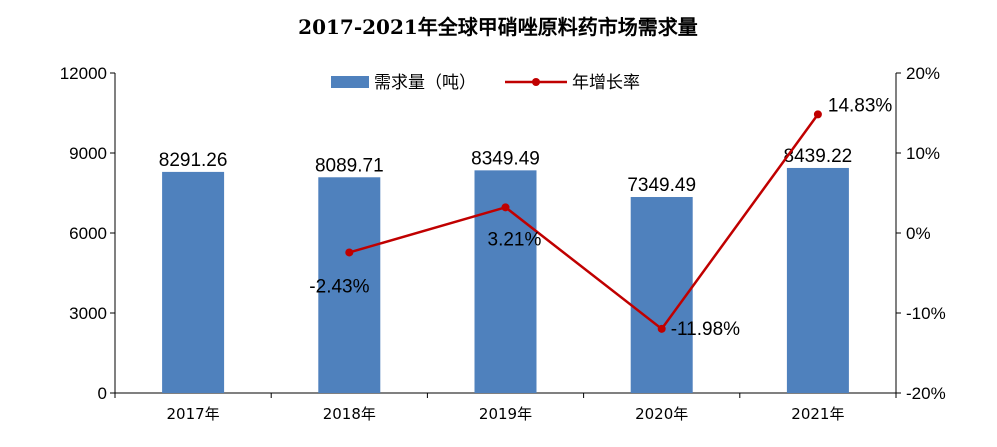  Describe the element at coordinates (425, 83) in the screenshot. I see `legend-label-bar: 需求量（吨）` at that location.